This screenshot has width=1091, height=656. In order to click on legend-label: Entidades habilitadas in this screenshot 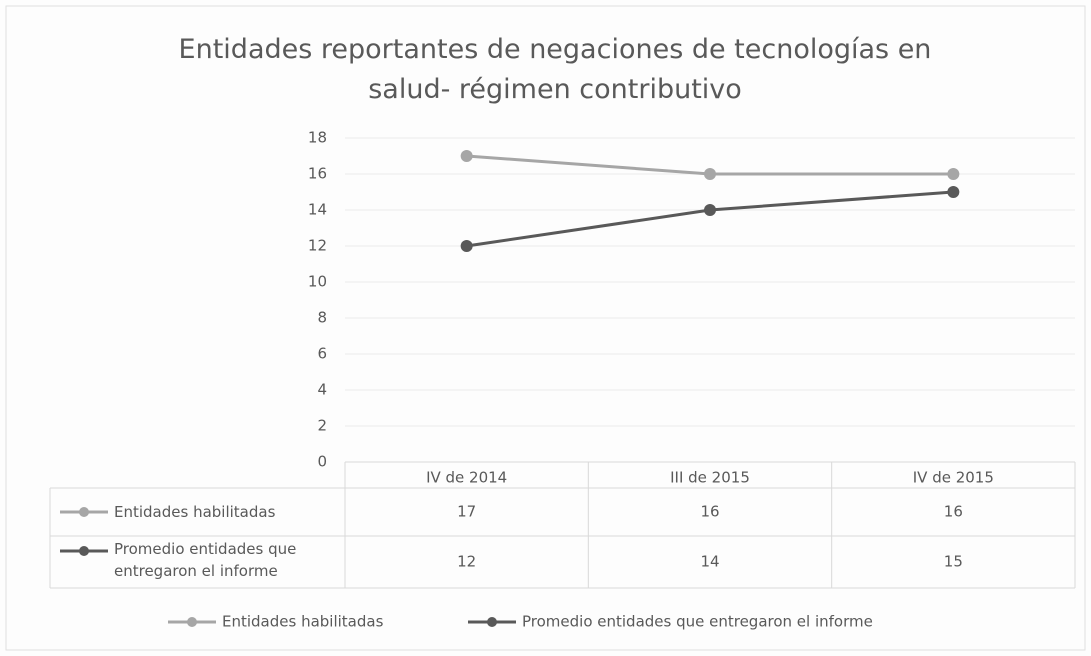, I will do `click(303, 622)`.